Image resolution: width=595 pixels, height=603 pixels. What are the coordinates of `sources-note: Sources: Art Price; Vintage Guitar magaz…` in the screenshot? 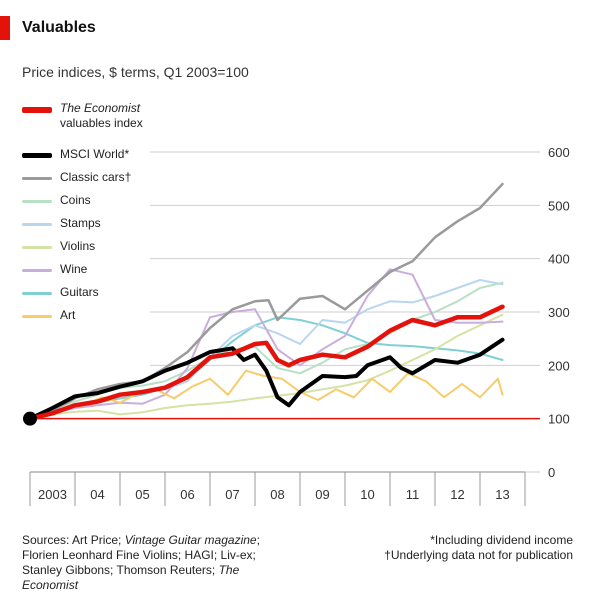 It's located at (152, 563).